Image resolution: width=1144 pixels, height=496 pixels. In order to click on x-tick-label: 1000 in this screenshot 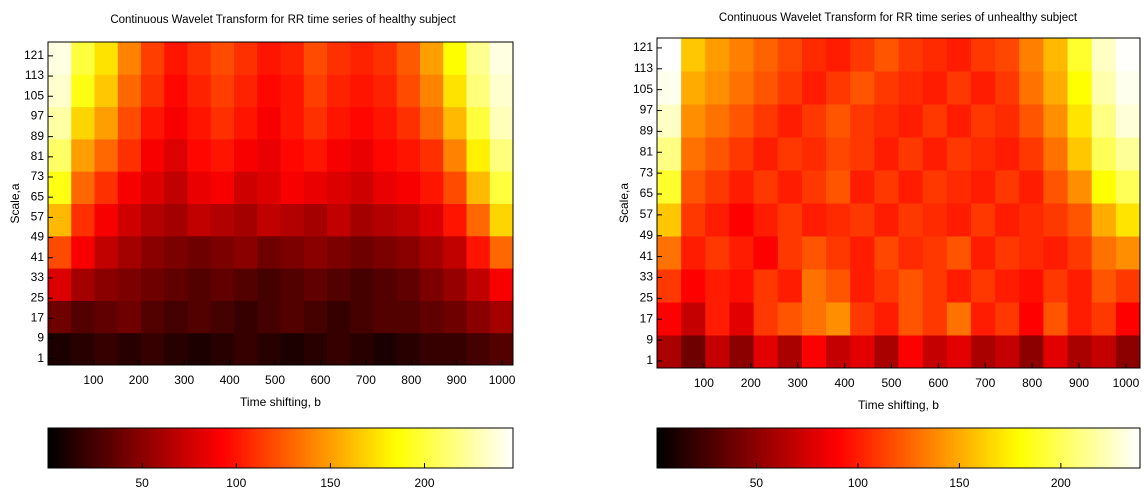, I will do `click(502, 380)`.